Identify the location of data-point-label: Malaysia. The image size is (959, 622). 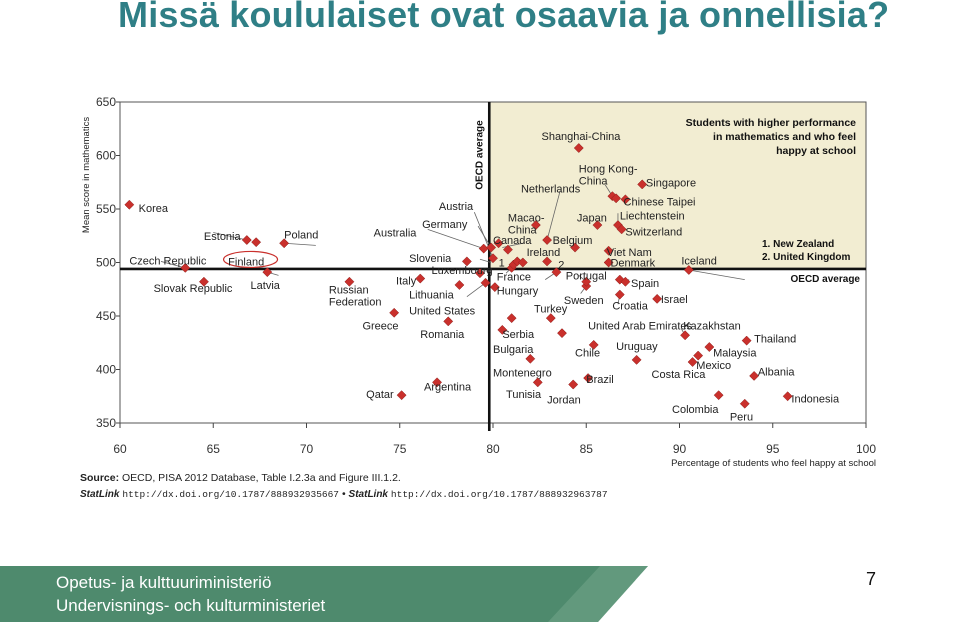
(735, 353).